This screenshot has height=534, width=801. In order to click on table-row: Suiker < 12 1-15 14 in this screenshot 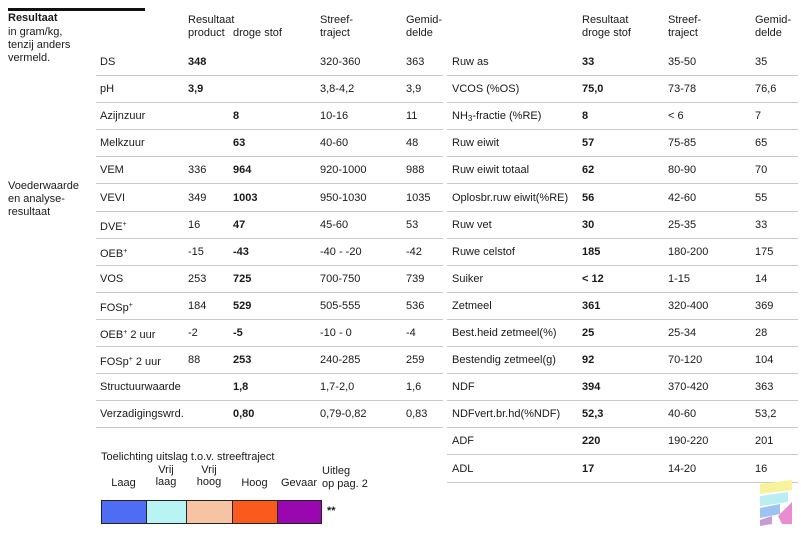, I will do `click(622, 279)`.